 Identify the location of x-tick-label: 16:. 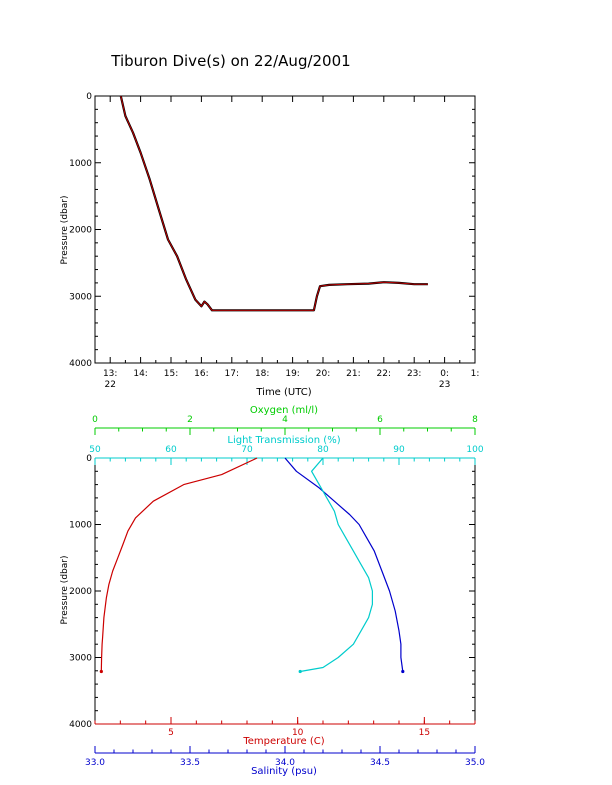
(201, 374).